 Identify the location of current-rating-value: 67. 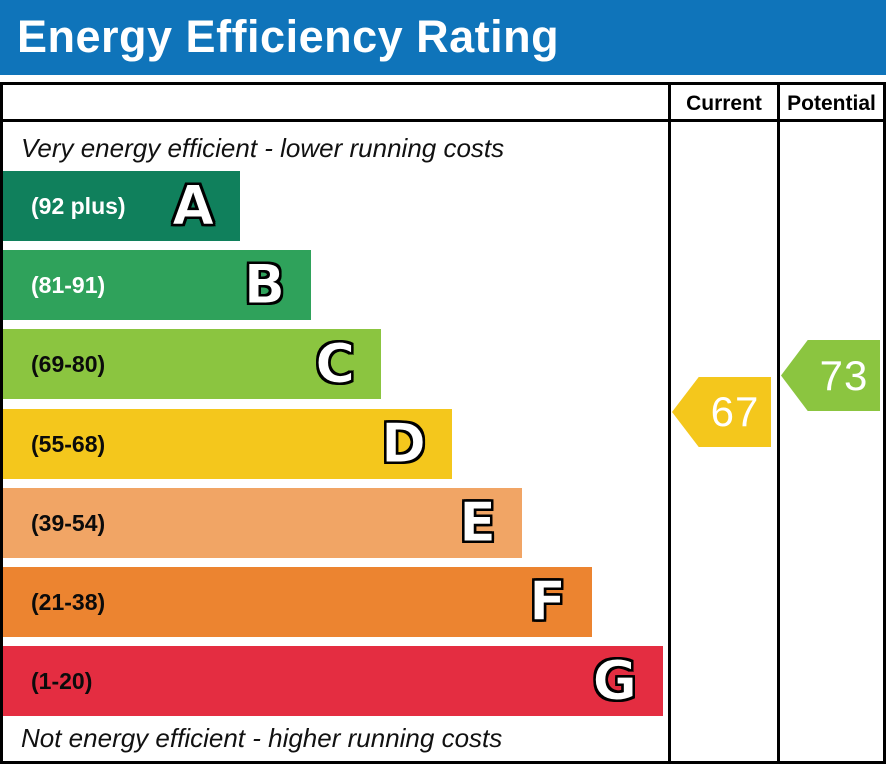
(735, 411).